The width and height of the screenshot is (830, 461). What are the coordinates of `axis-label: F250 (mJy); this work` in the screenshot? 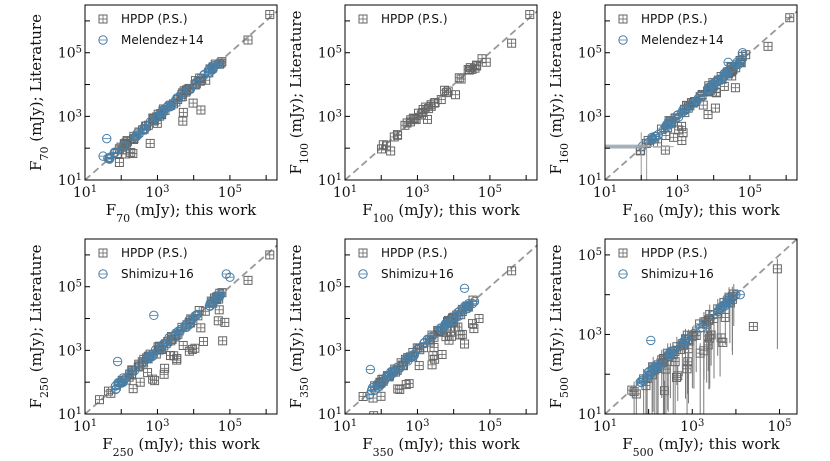 It's located at (181, 447).